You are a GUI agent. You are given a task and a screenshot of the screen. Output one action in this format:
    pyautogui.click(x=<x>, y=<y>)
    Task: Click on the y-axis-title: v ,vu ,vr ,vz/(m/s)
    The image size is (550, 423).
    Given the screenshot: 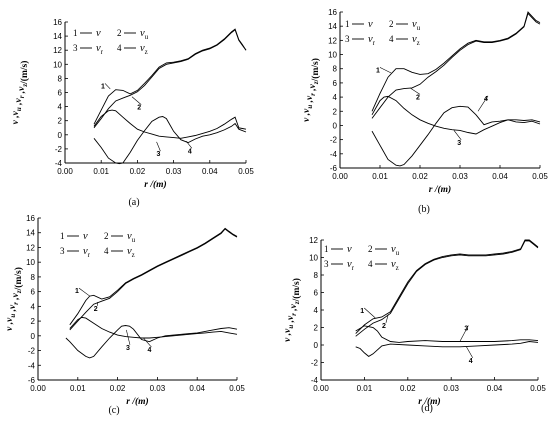 What is the action you would take?
    pyautogui.click(x=292, y=310)
    